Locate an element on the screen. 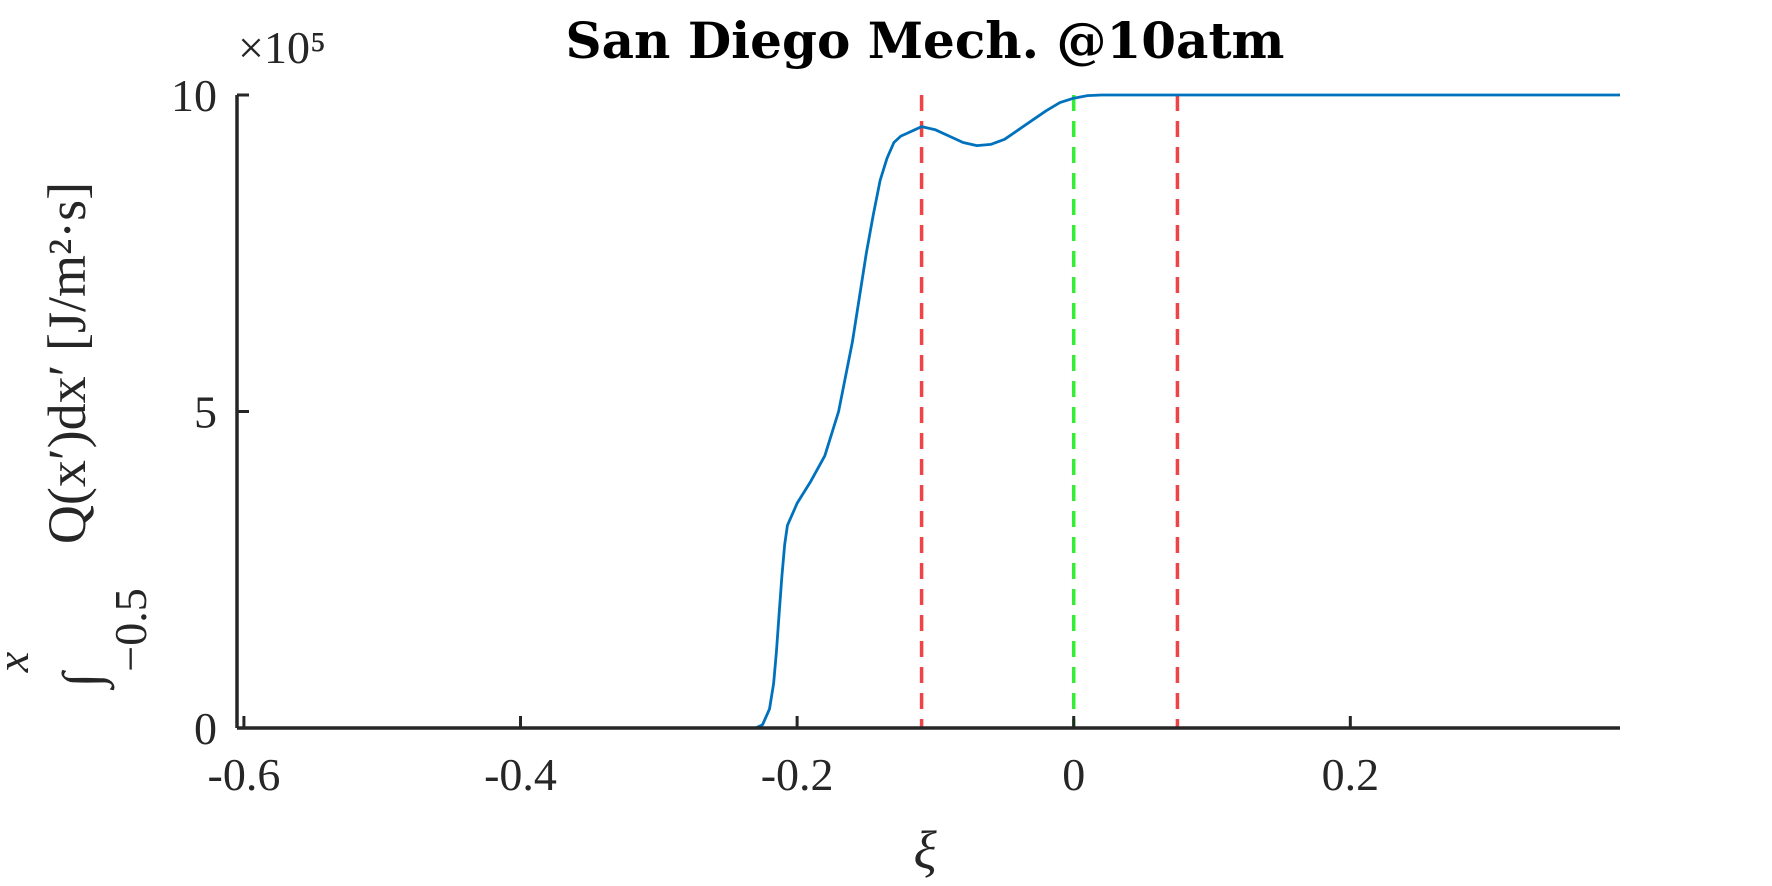  y-tick-label: 10 is located at coordinates (194, 95).